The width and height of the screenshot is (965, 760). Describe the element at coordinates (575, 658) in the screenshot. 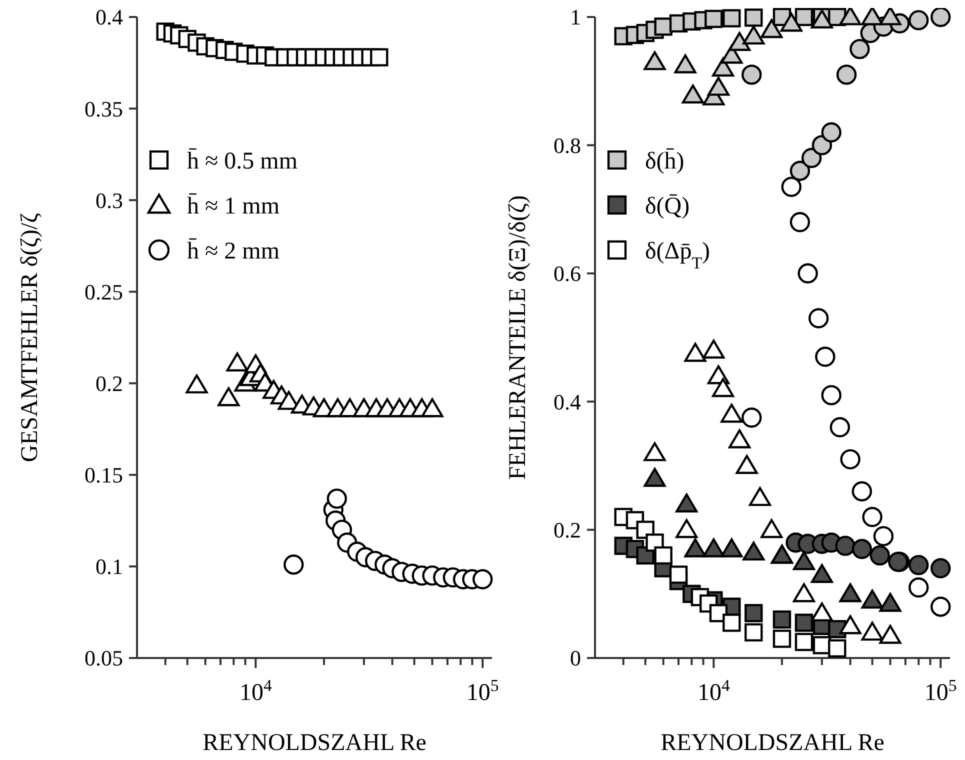

I see `y-tick-label: 0` at that location.